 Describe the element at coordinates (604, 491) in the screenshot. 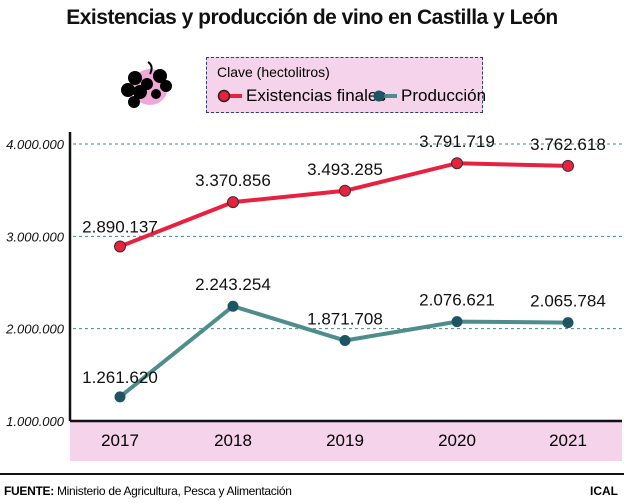

I see `brand-label: ICAL` at that location.